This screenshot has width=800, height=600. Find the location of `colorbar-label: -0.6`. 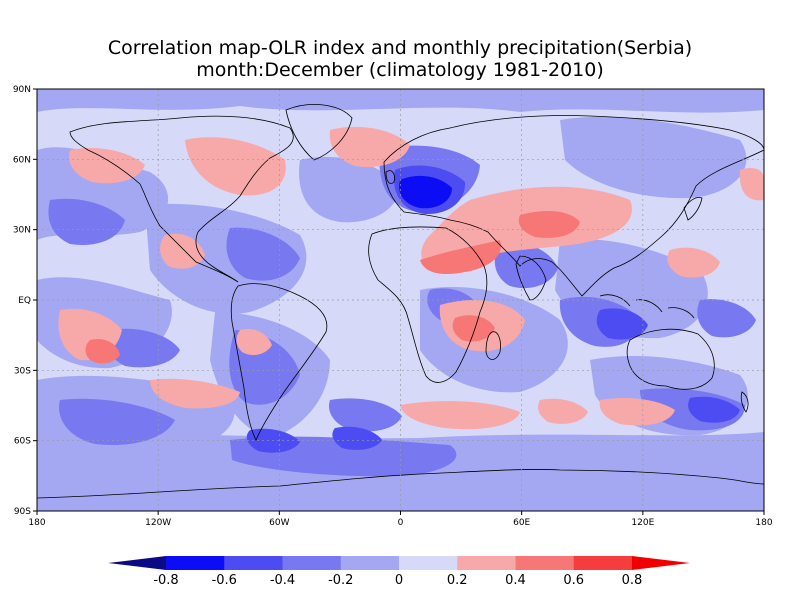

colorbar-label: -0.6 is located at coordinates (224, 580).